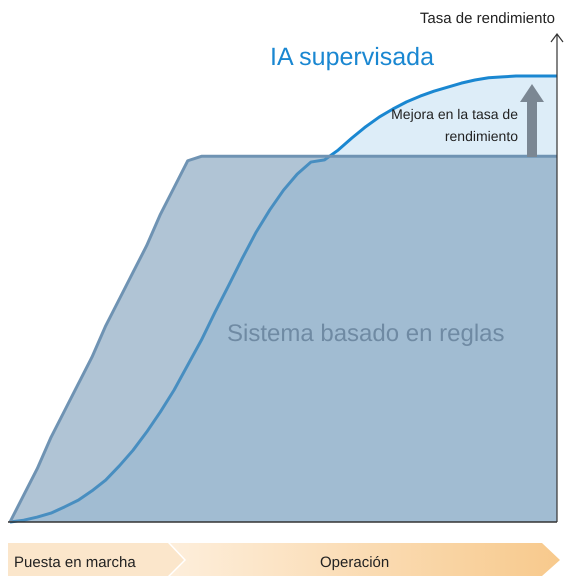  Describe the element at coordinates (75, 562) in the screenshot. I see `text: Puesta en marcha` at that location.